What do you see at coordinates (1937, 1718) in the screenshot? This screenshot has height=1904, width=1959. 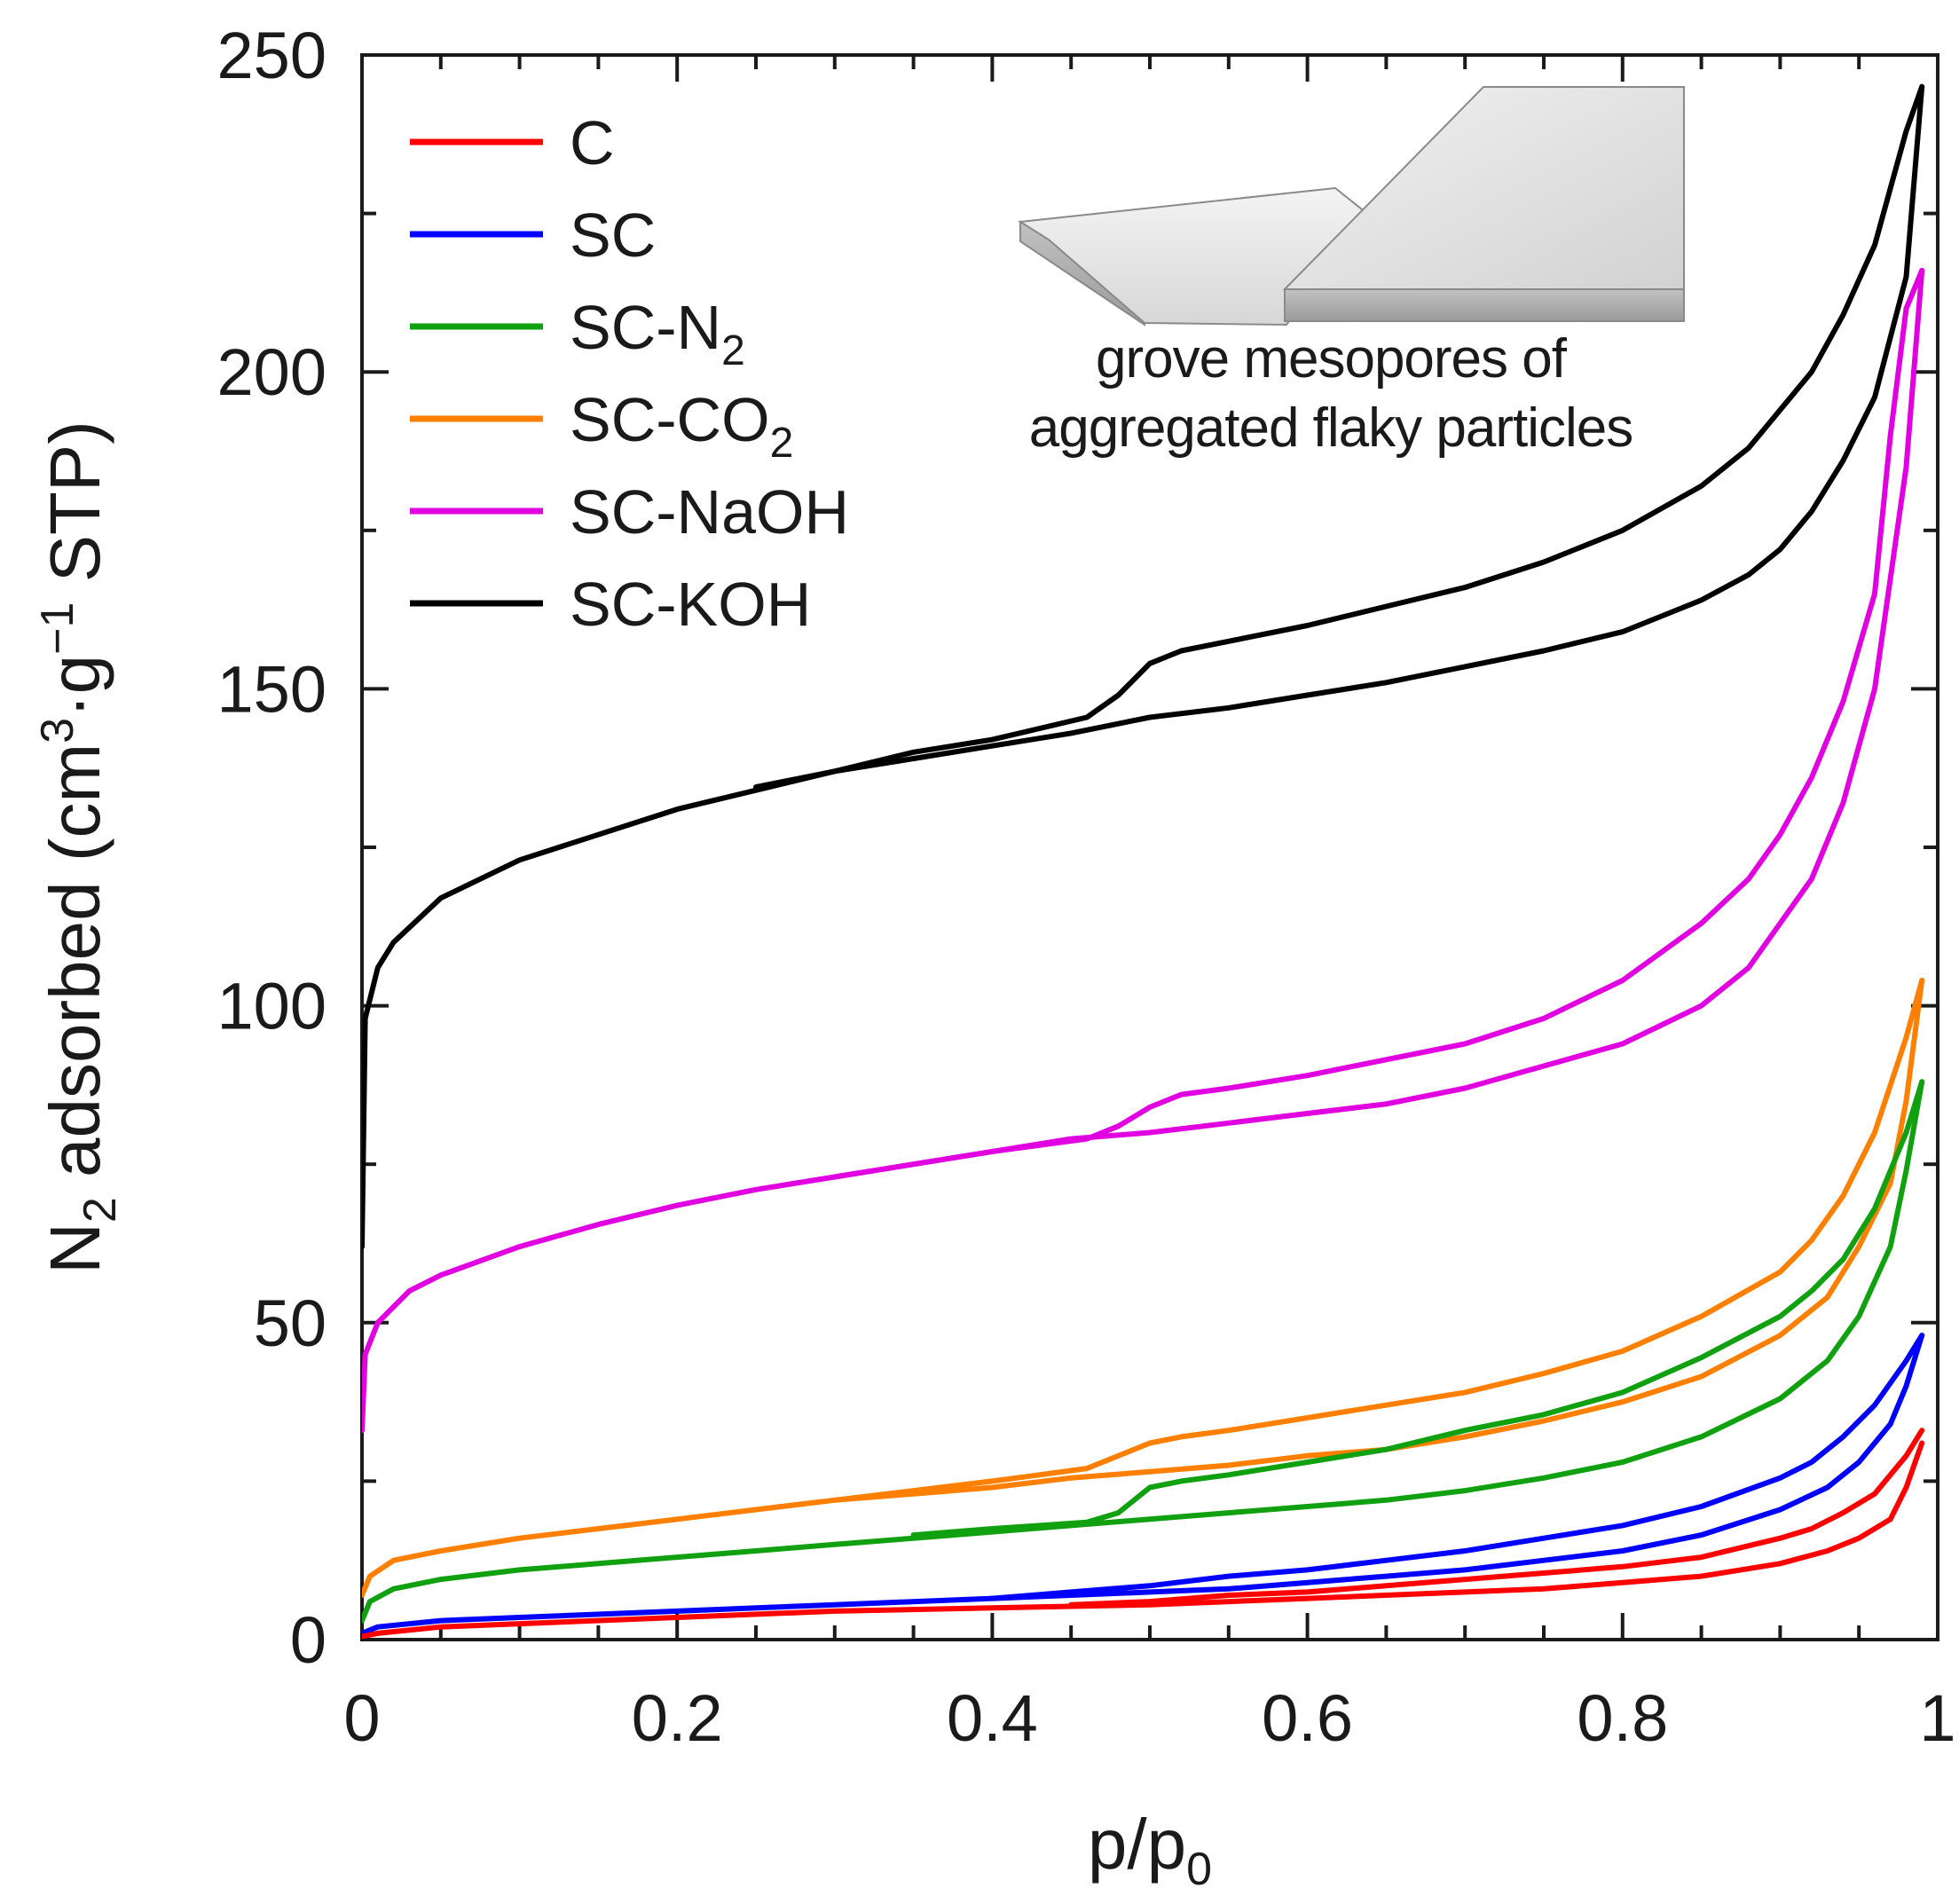 I see `x-tick-label: 1` at bounding box center [1937, 1718].